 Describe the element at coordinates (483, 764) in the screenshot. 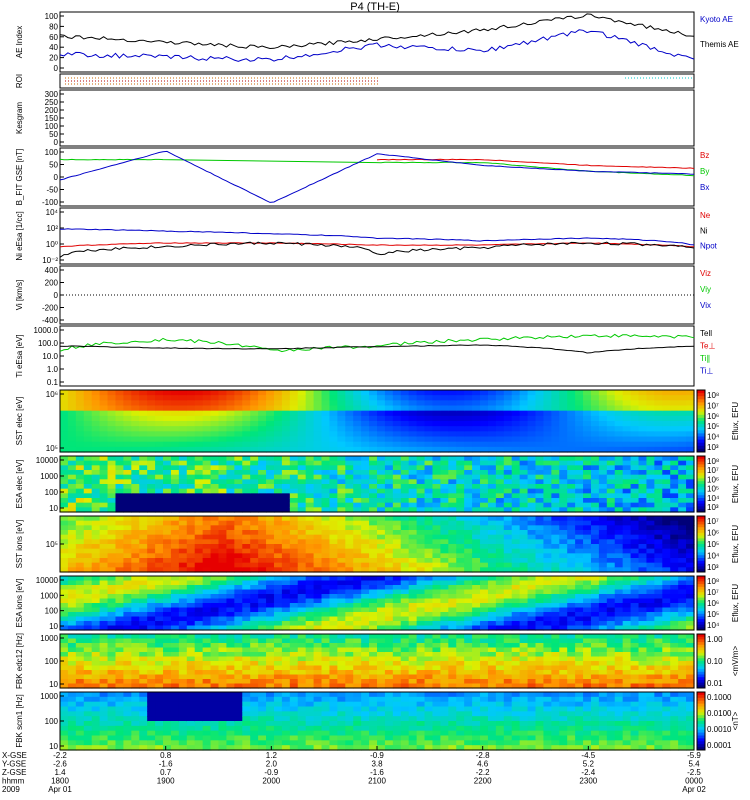

I see `x-axis-value: 4.6` at that location.